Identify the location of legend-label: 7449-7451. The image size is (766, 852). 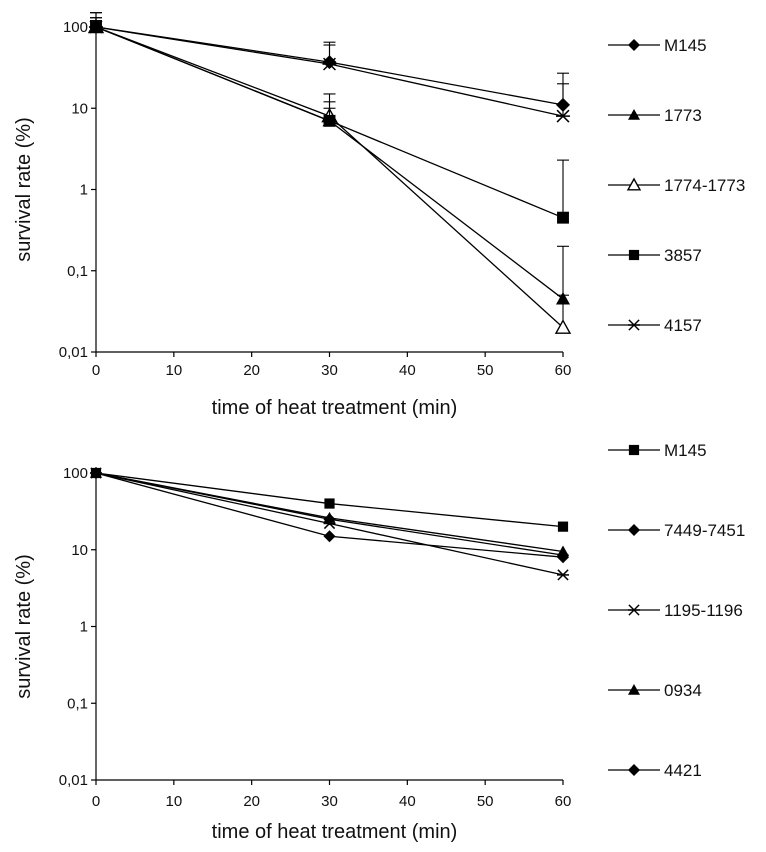
(704, 530).